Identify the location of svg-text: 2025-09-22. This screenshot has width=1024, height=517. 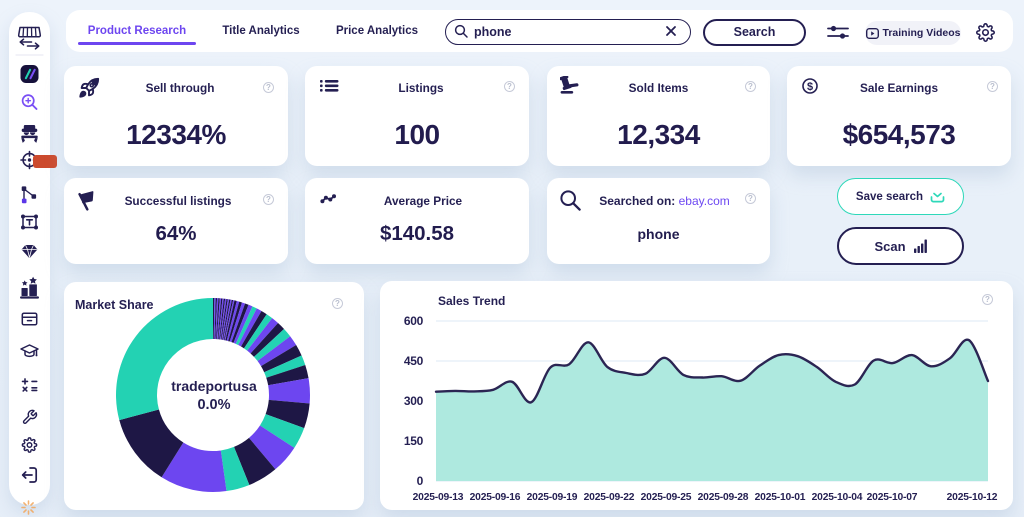
(609, 497).